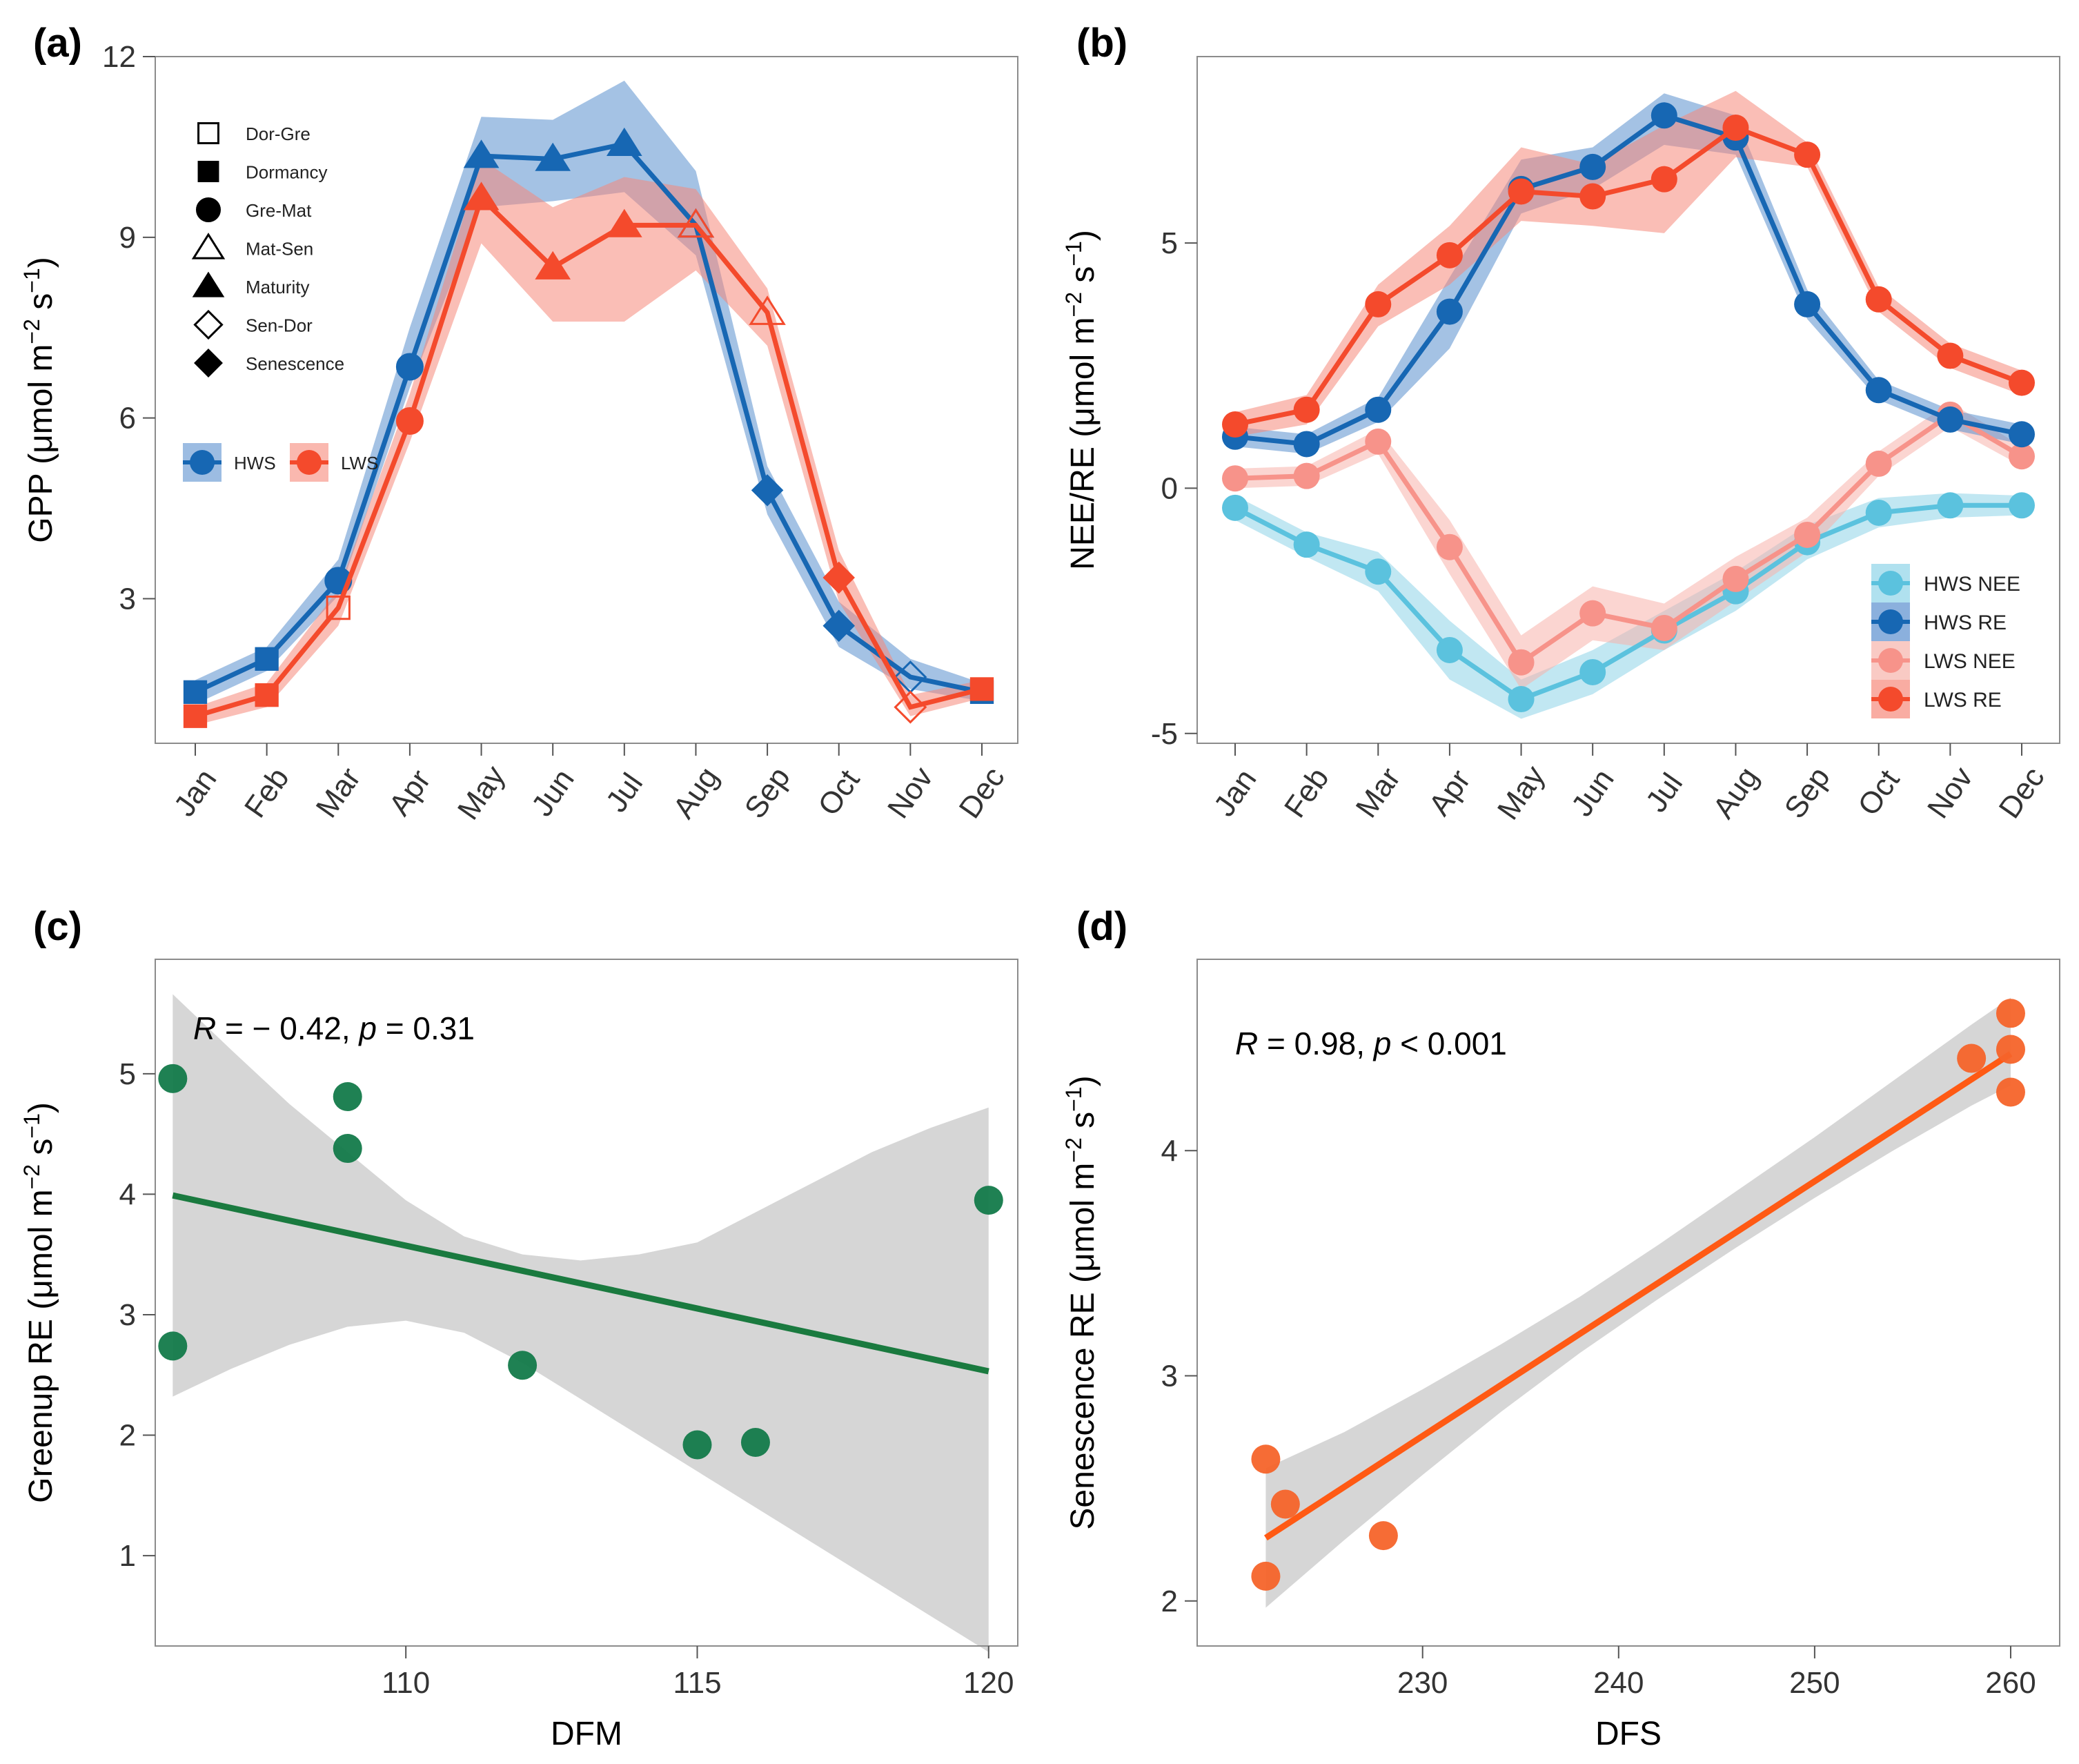  What do you see at coordinates (267, 695) in the screenshot?
I see `data-point-lws-feb` at bounding box center [267, 695].